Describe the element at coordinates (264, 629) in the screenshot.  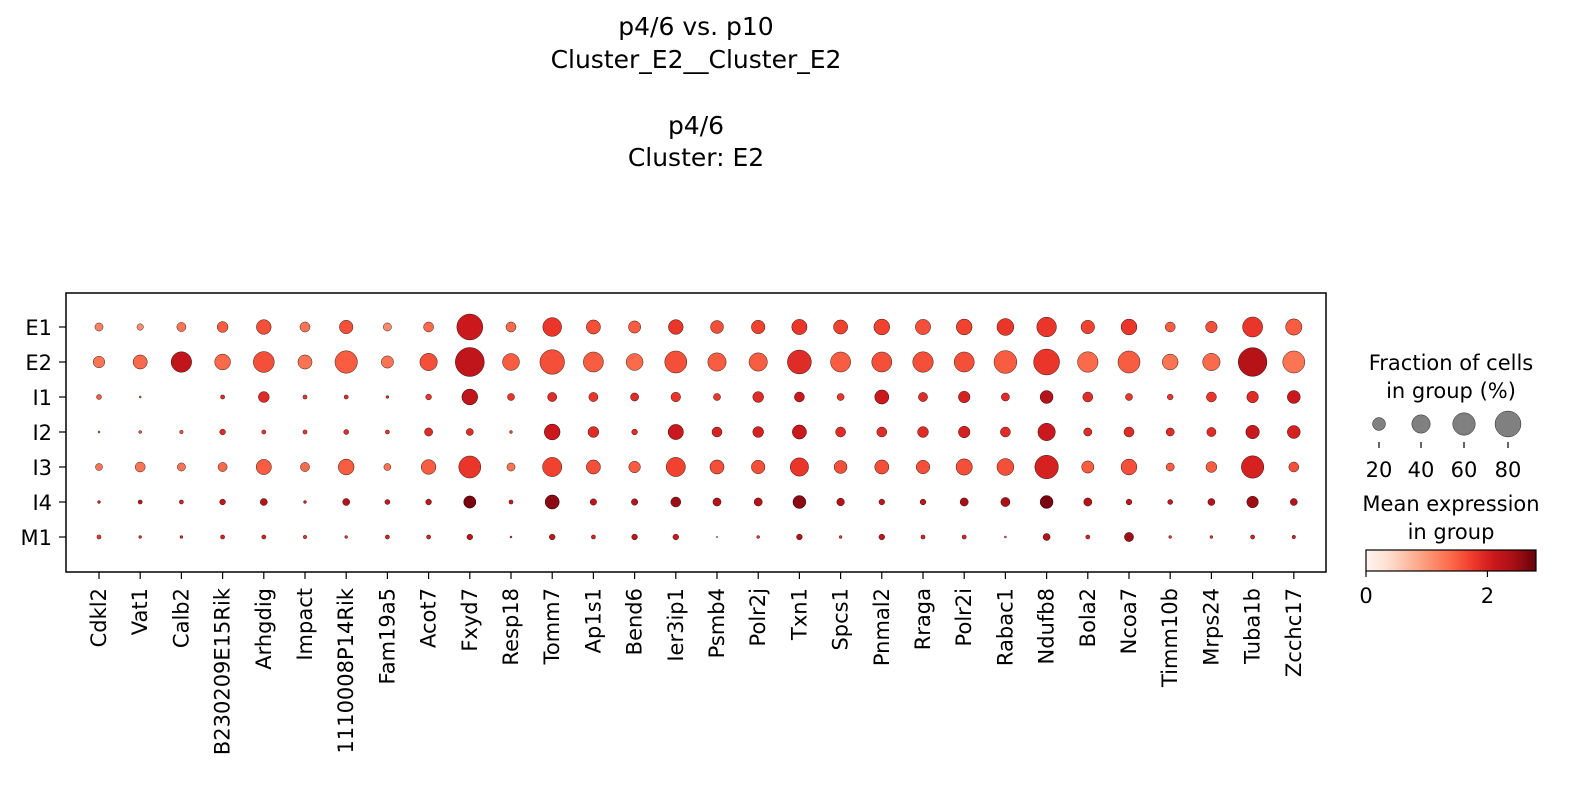
I see `x-tick-label: Arhgdig` at that location.